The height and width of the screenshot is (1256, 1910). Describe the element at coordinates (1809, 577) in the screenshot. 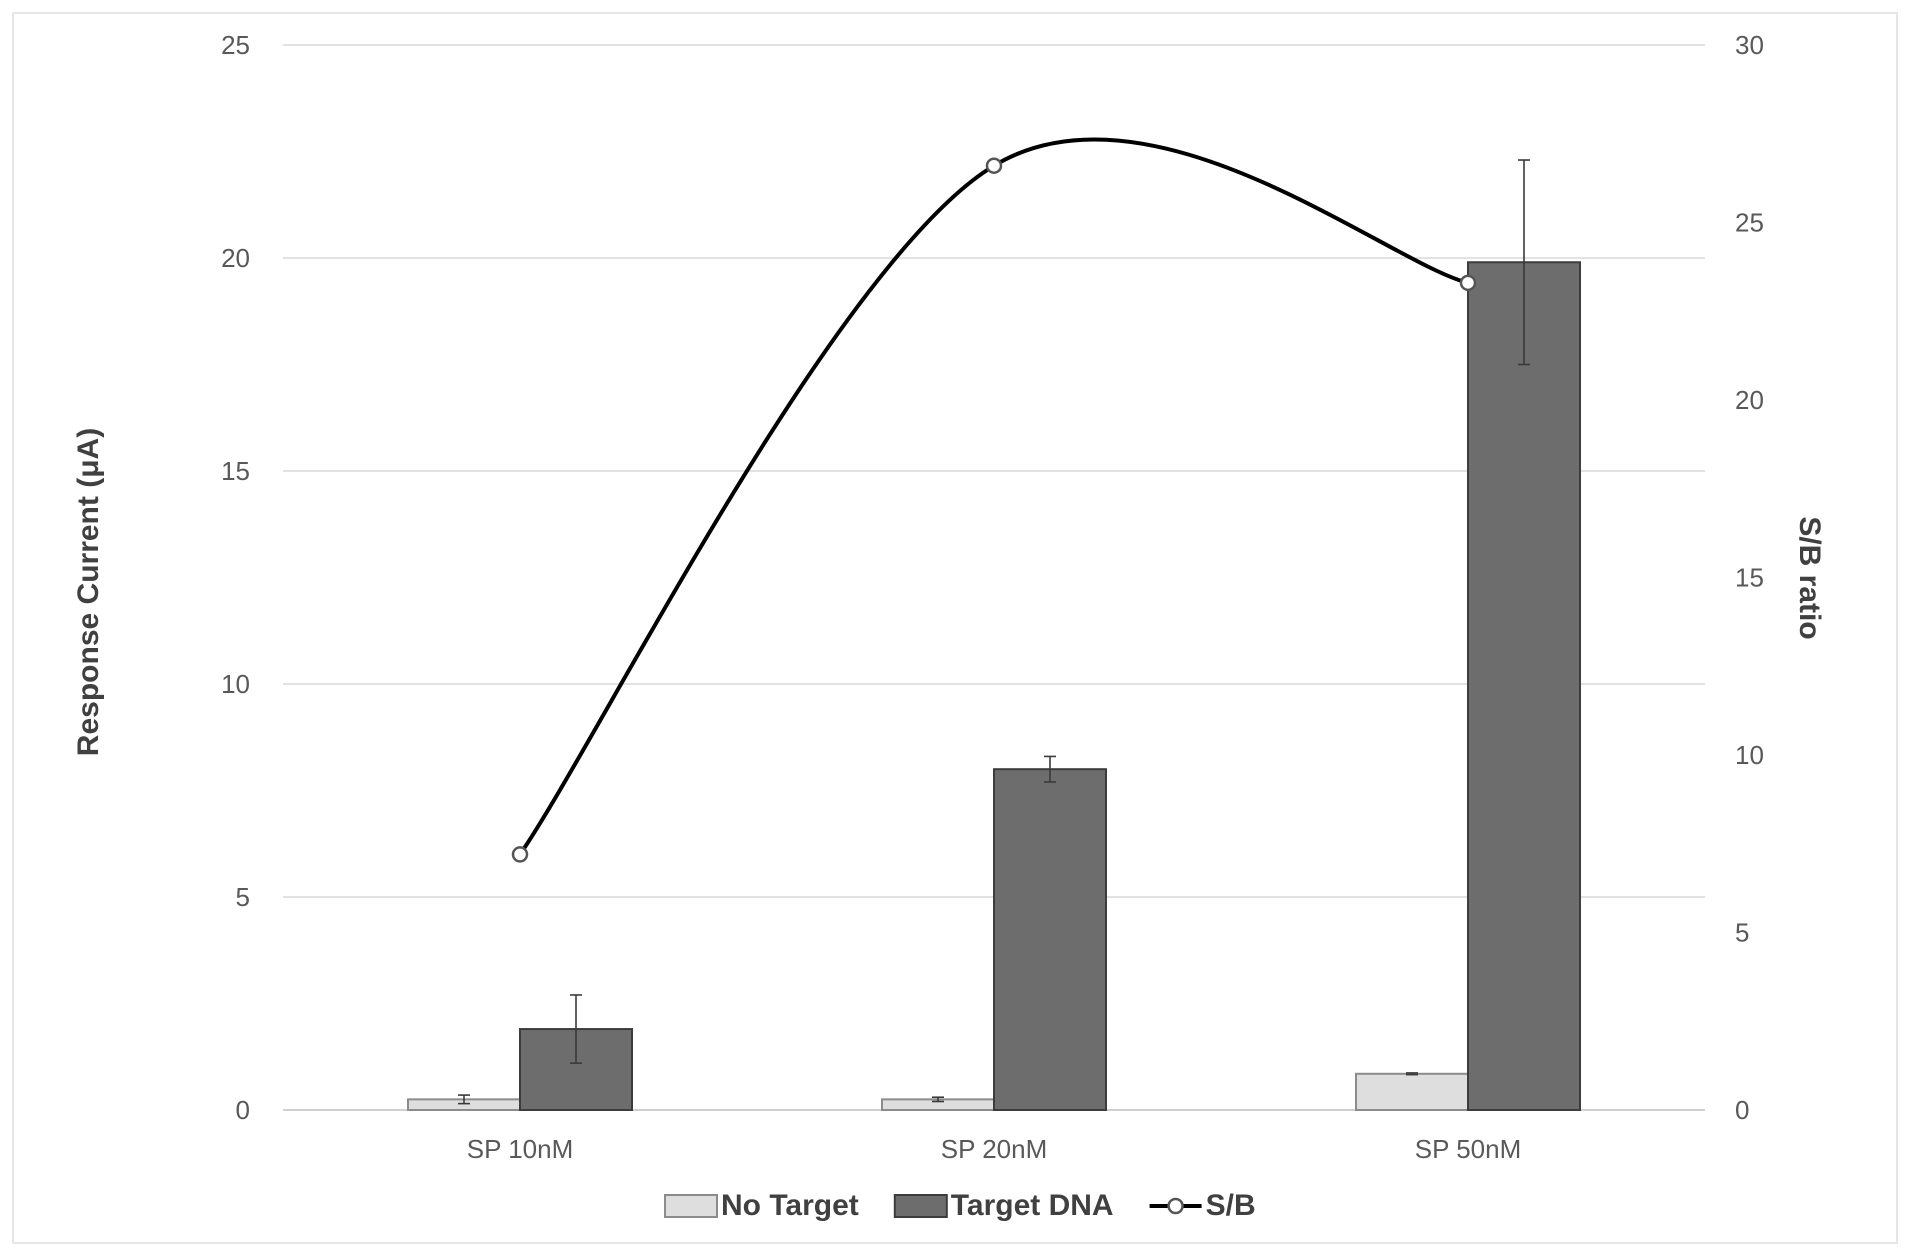

I see `y2-axis-title: S/B ratio` at that location.